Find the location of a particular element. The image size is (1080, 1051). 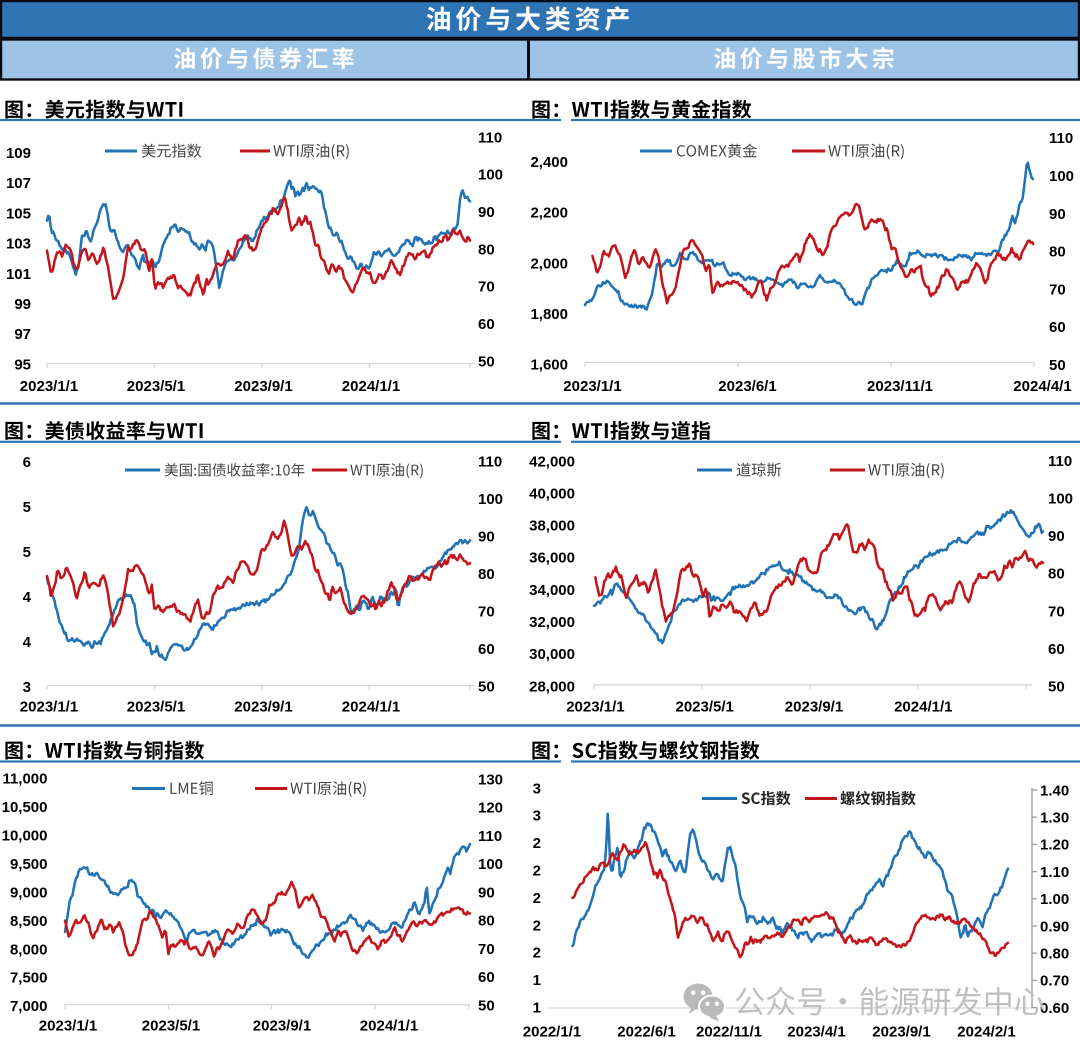

svg-text: 7,000 is located at coordinates (29, 1006).